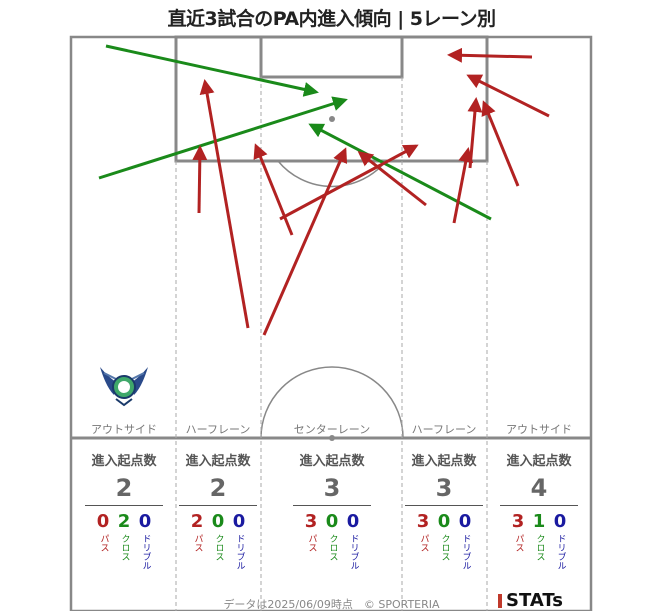  Describe the element at coordinates (539, 521) in the screenshot. I see `stat-cross-count: 1` at that location.